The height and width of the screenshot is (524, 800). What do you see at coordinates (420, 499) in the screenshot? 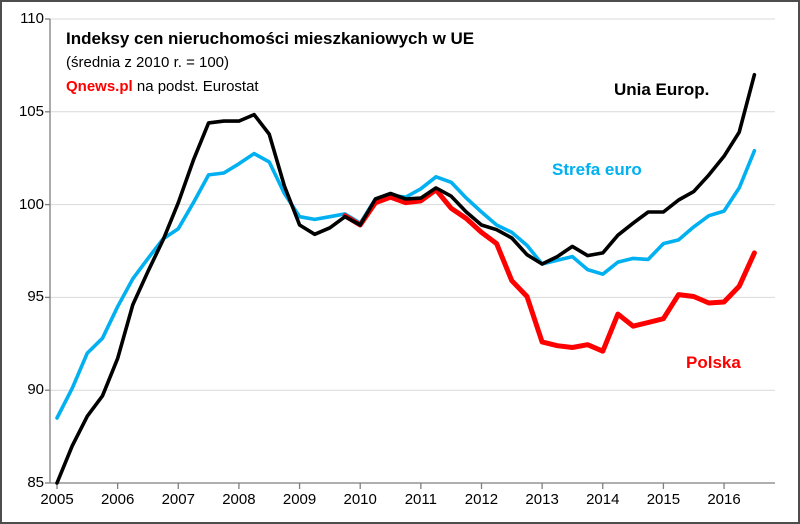
I see `x-axis-tick-label-2011: 2011` at bounding box center [420, 499].